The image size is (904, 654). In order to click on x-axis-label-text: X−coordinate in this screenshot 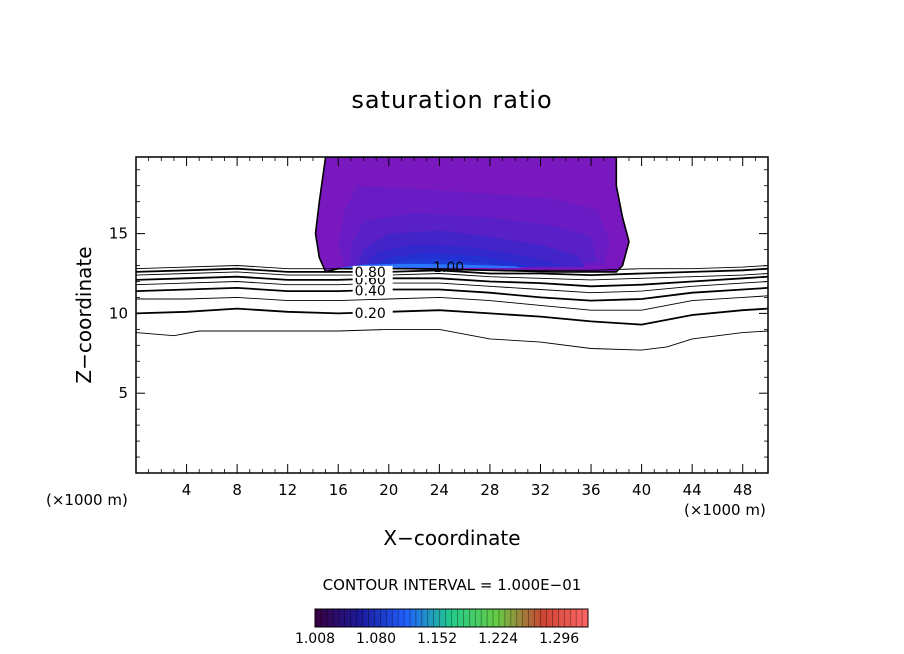, I will do `click(452, 538)`.